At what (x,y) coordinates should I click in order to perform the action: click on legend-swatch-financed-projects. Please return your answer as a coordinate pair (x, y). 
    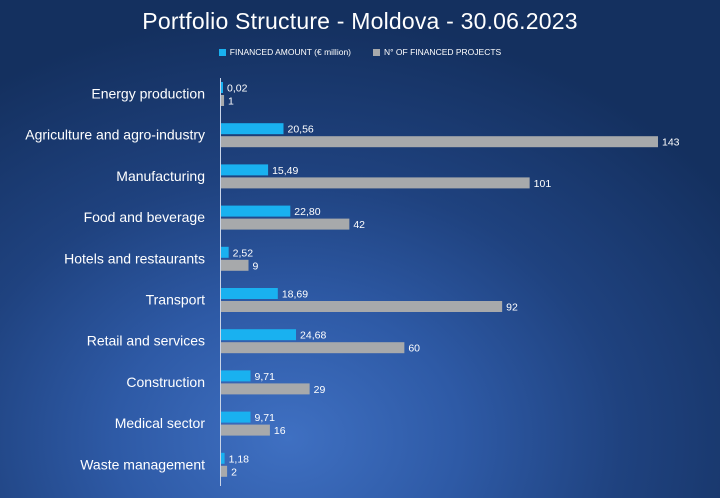
    Looking at the image, I should click on (376, 52).